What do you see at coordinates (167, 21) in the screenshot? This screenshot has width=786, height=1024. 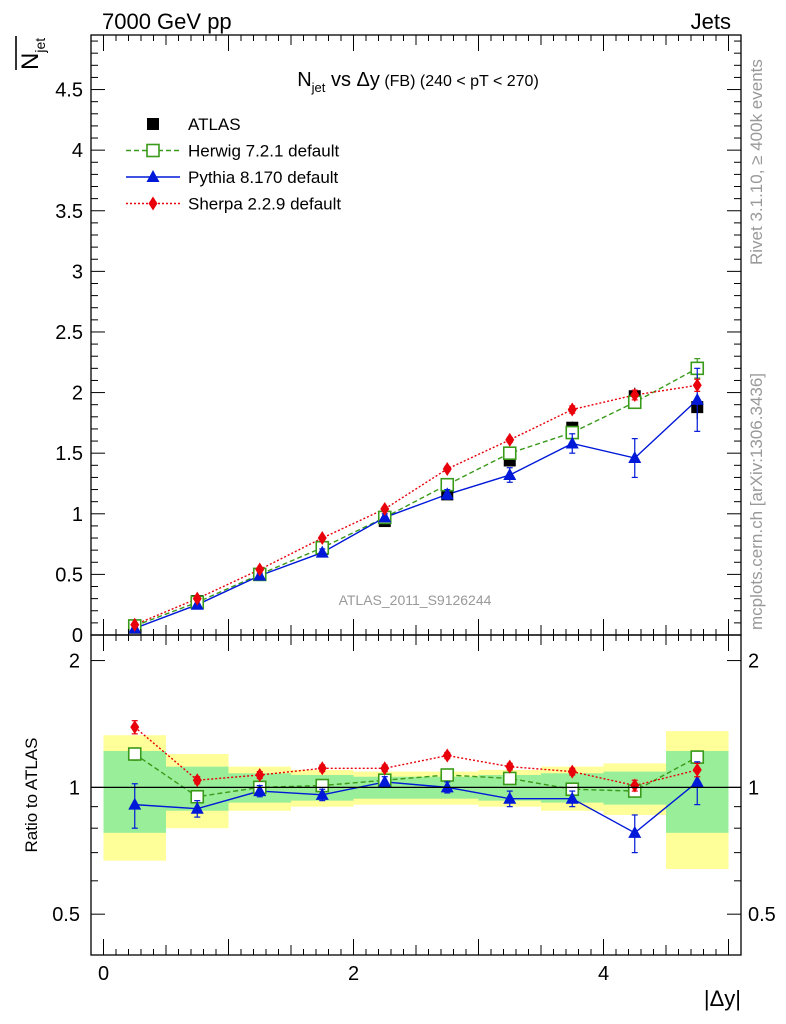 I see `energy-label: 7000 GeV pp` at bounding box center [167, 21].